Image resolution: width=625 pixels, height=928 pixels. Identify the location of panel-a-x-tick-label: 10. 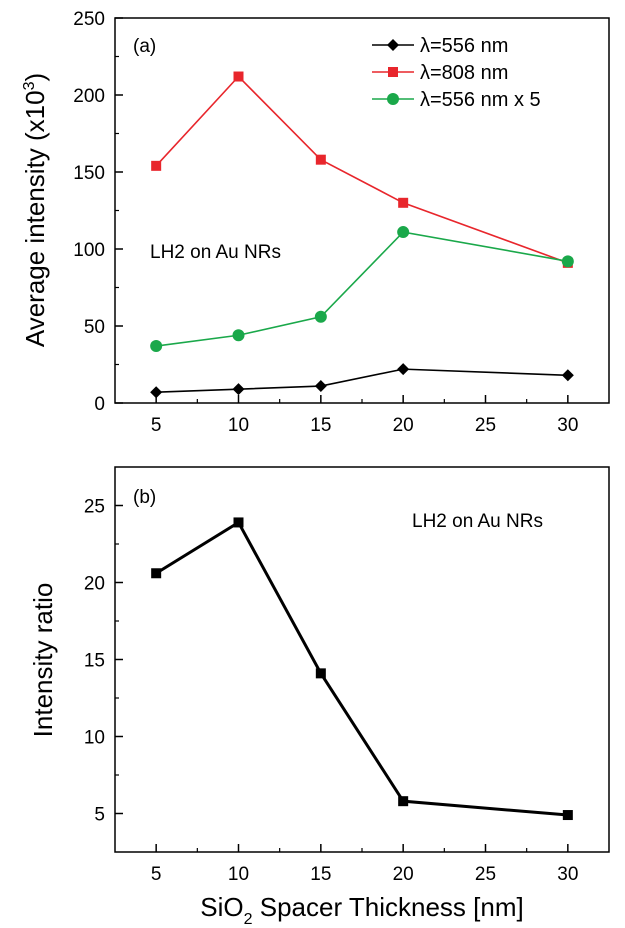
(238, 425).